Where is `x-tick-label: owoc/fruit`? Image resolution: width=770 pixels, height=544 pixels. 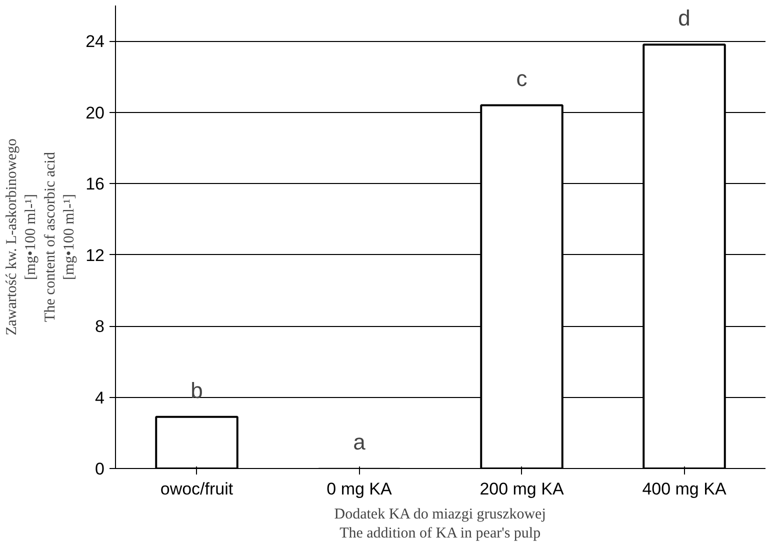
x-tick-label: owoc/fruit is located at coordinates (197, 489).